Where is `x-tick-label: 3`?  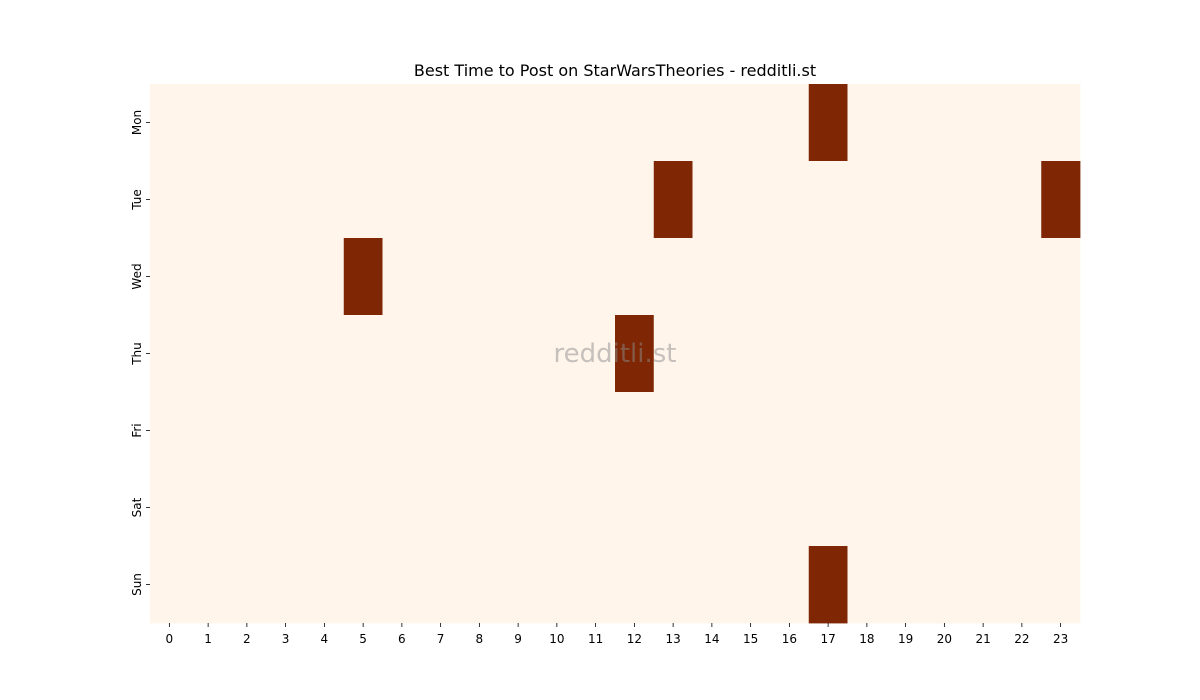 x-tick-label: 3 is located at coordinates (286, 639).